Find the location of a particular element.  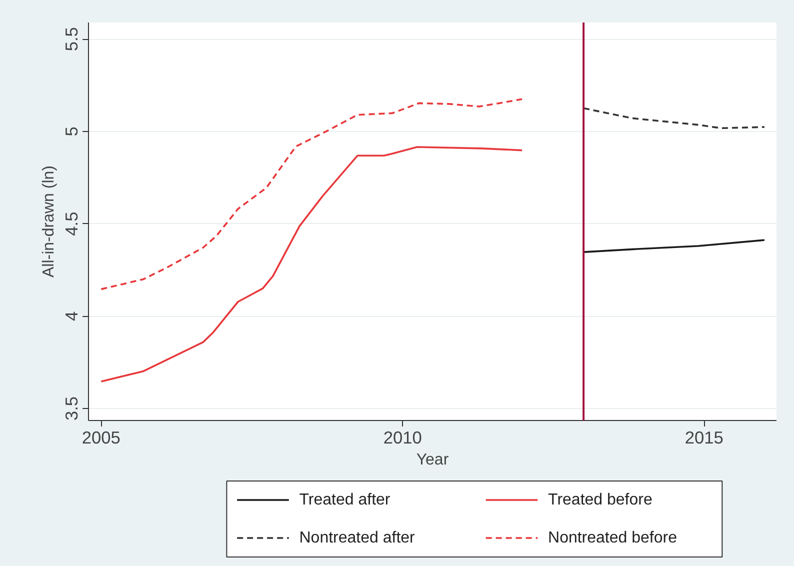

x-tick-label: 2010 is located at coordinates (402, 438).